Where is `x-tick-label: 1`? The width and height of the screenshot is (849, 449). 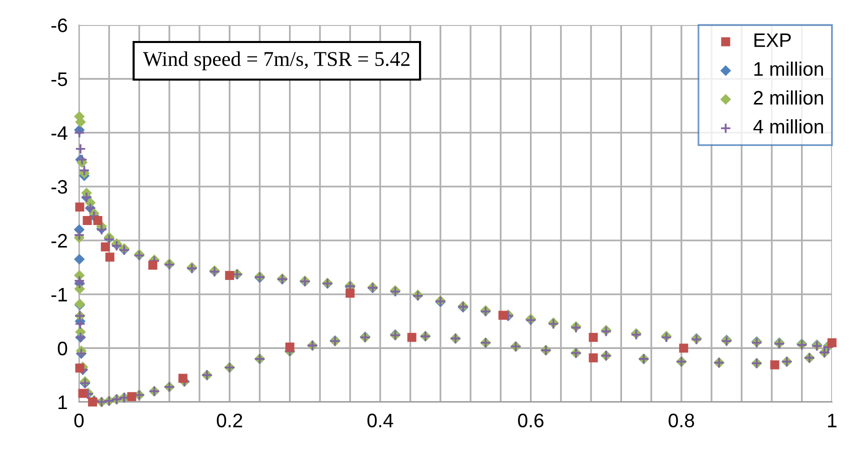 x-tick-label: 1 is located at coordinates (832, 421).